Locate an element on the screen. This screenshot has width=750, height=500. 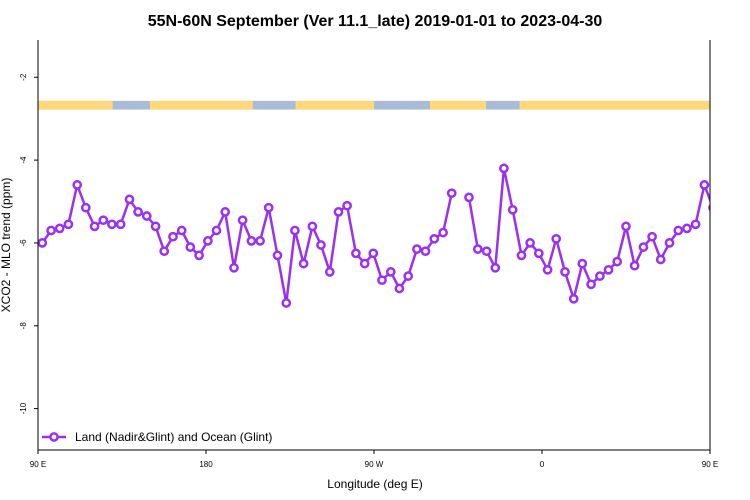
x-axis-label: Longitude (deg E) is located at coordinates (374, 484).